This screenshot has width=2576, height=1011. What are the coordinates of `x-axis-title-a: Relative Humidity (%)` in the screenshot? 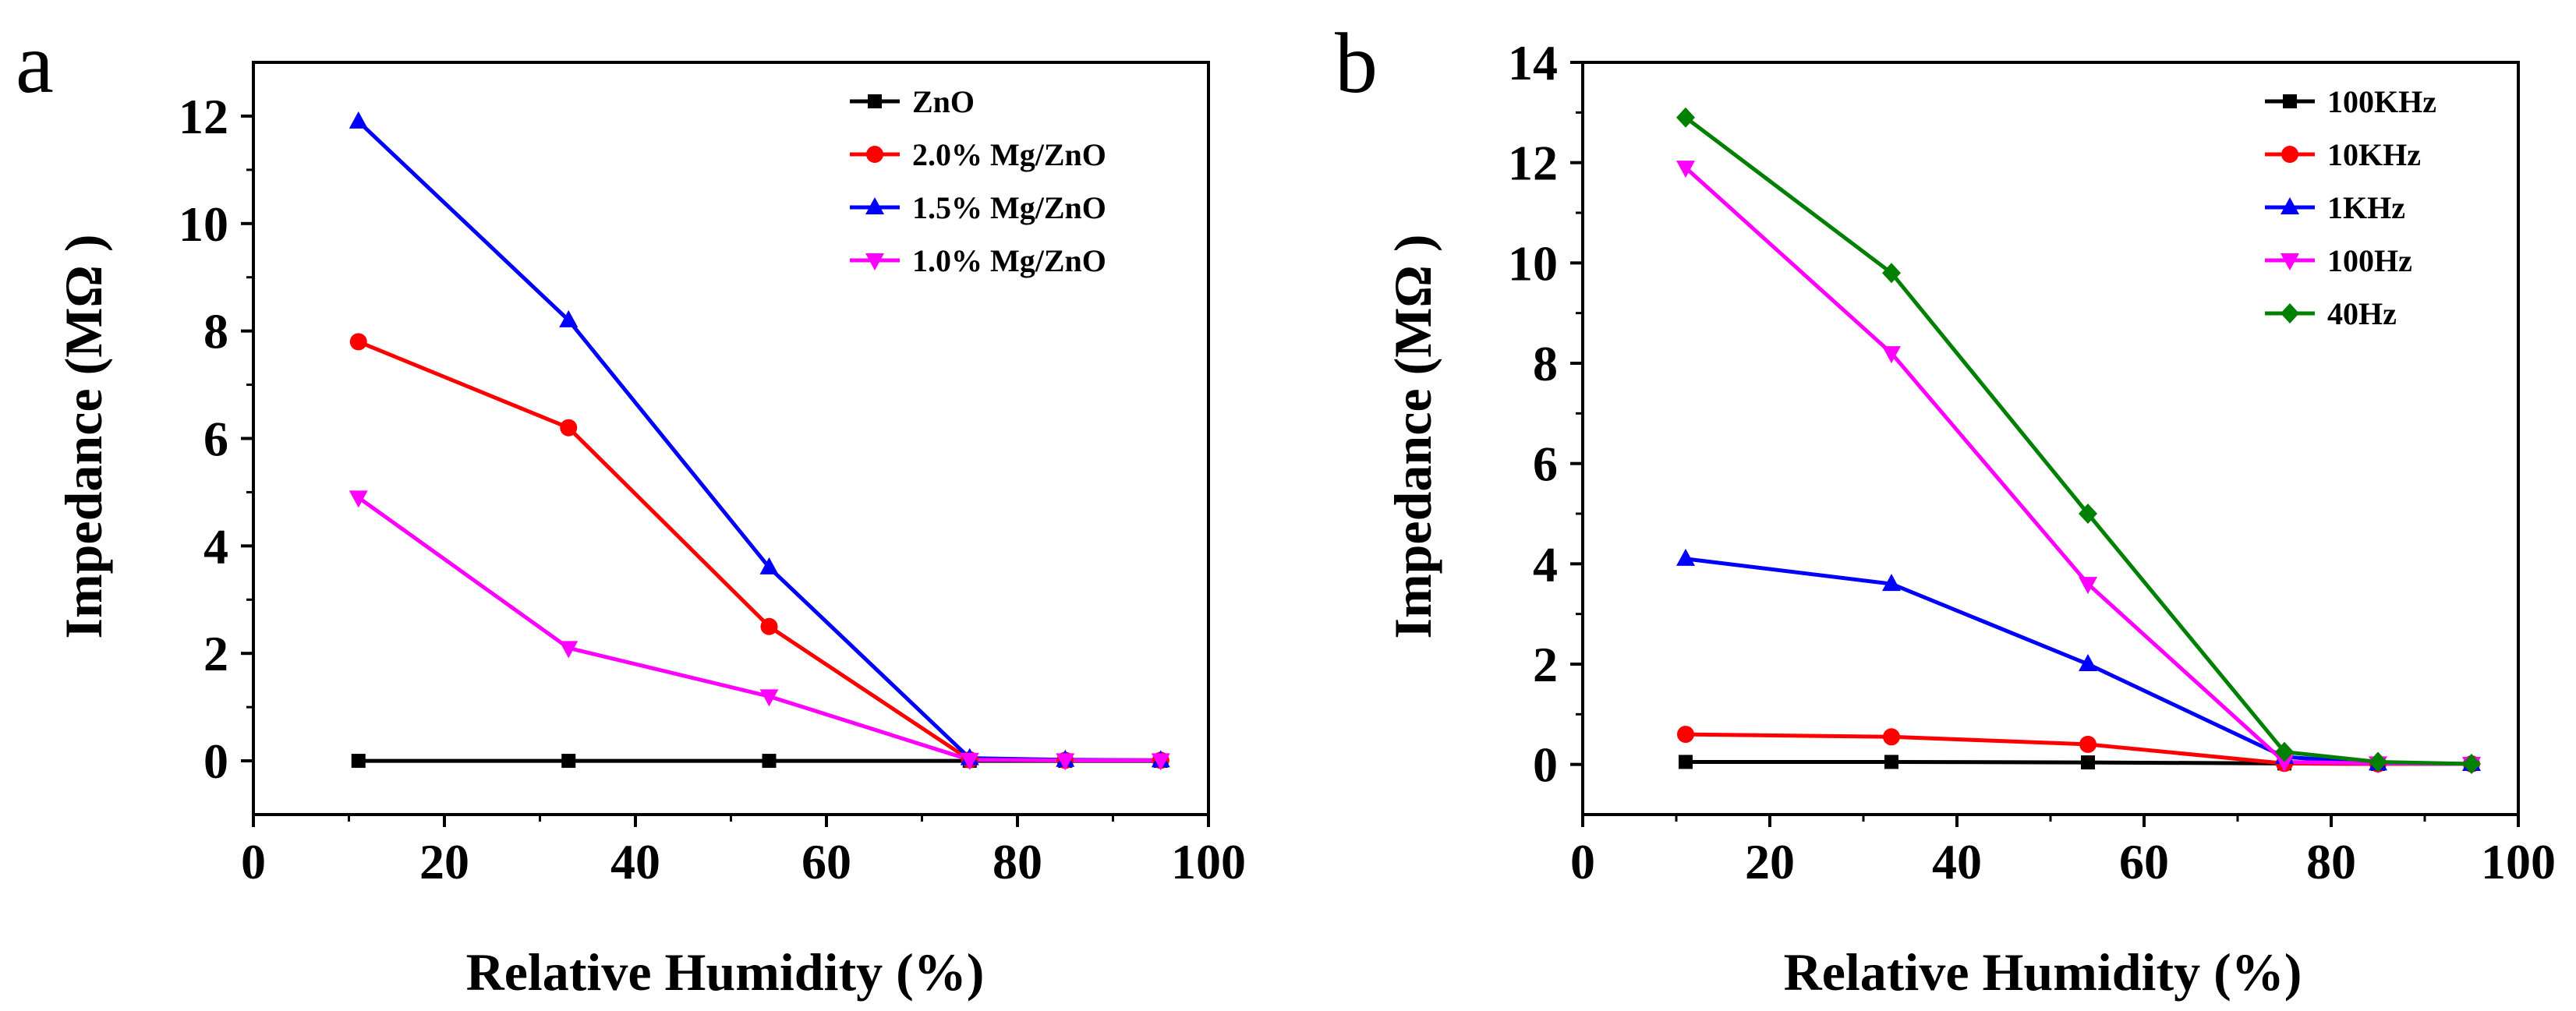 It's located at (725, 972).